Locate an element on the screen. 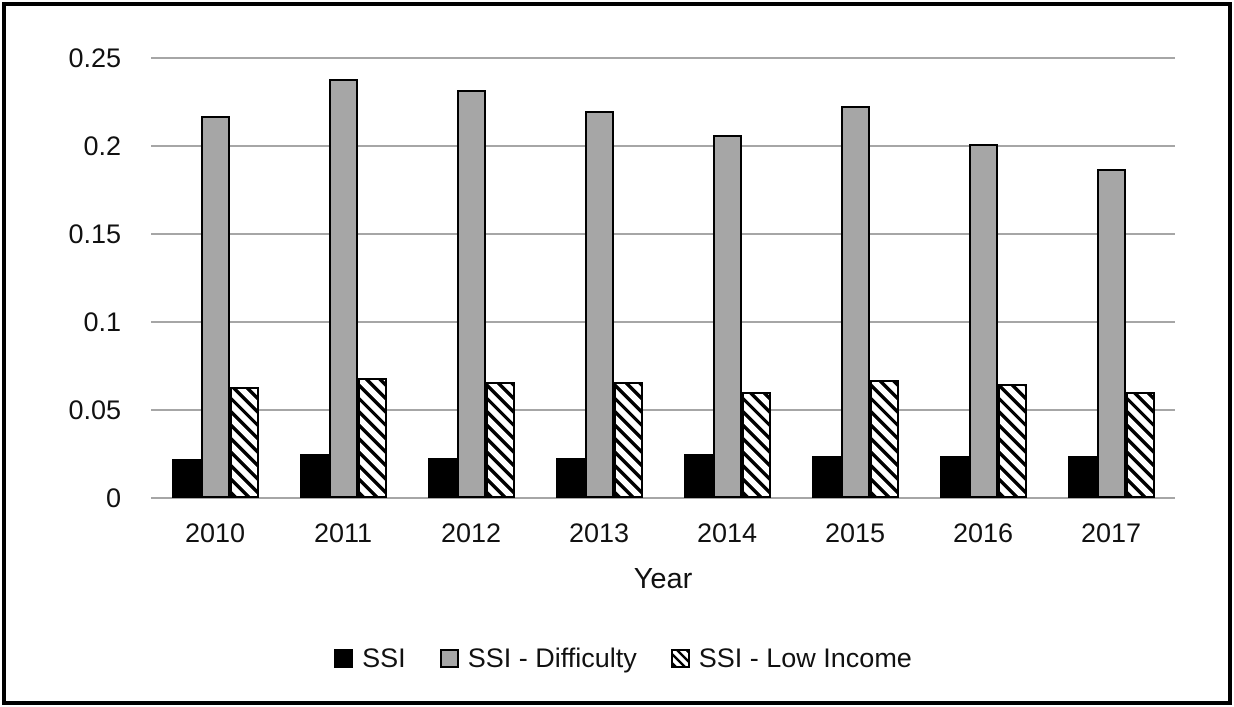 The image size is (1234, 707). legend-marker-solid-black is located at coordinates (344, 658).